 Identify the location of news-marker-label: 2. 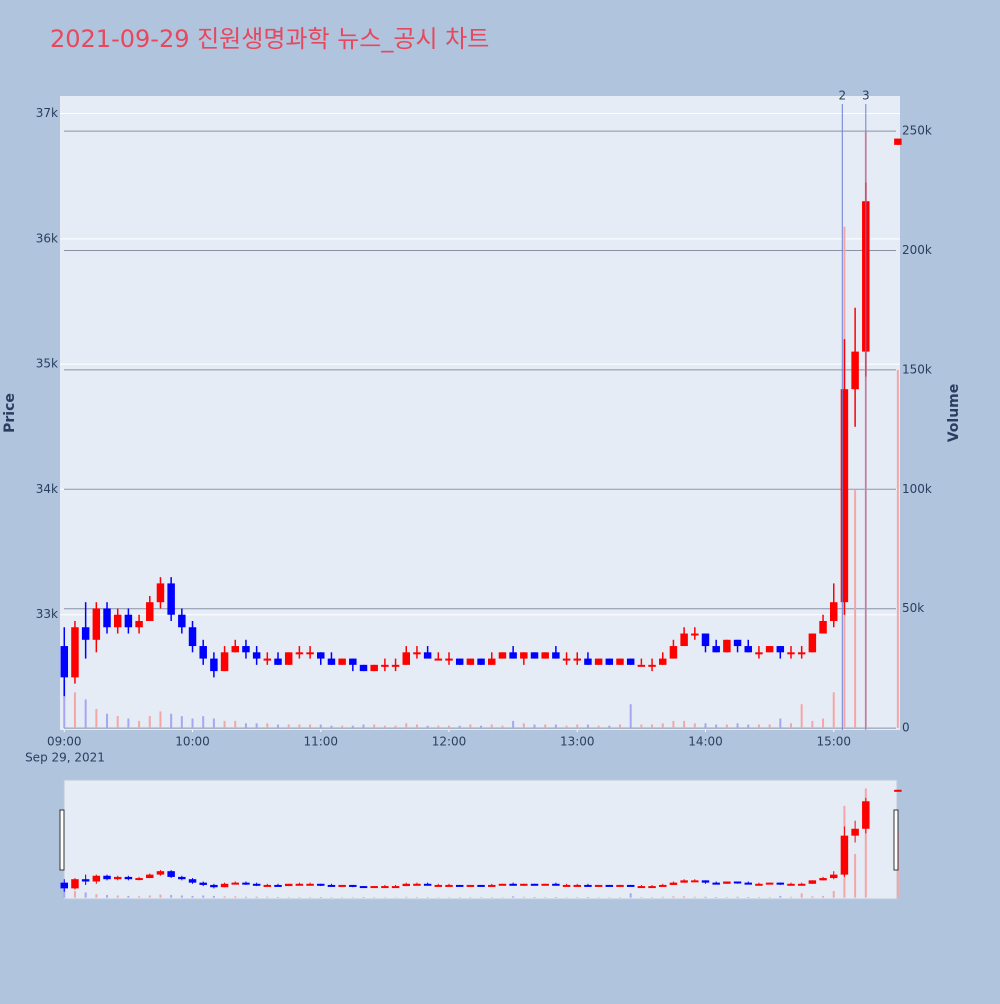
(842, 96).